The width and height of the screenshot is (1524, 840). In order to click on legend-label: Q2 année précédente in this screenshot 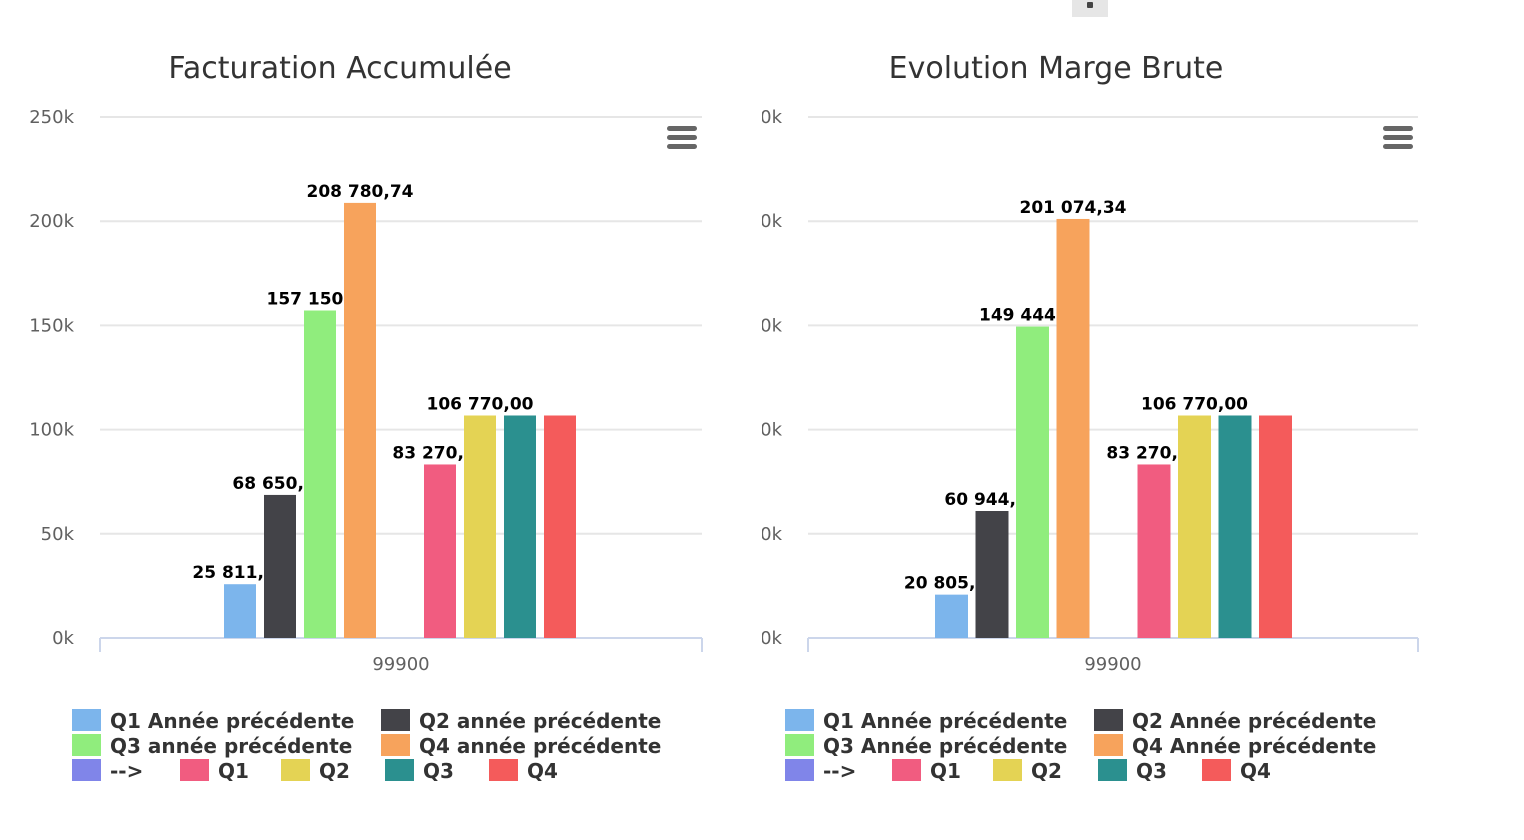, I will do `click(540, 721)`.